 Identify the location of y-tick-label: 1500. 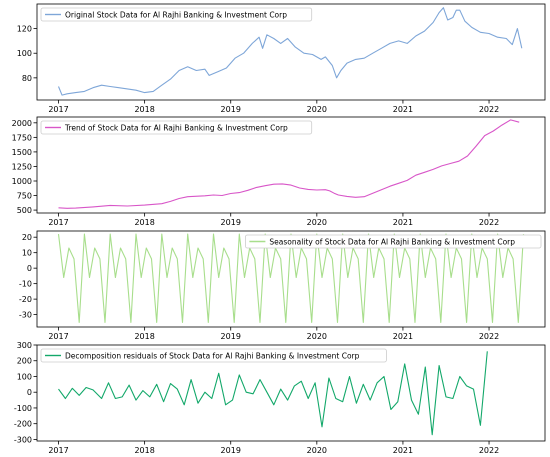
(22, 152).